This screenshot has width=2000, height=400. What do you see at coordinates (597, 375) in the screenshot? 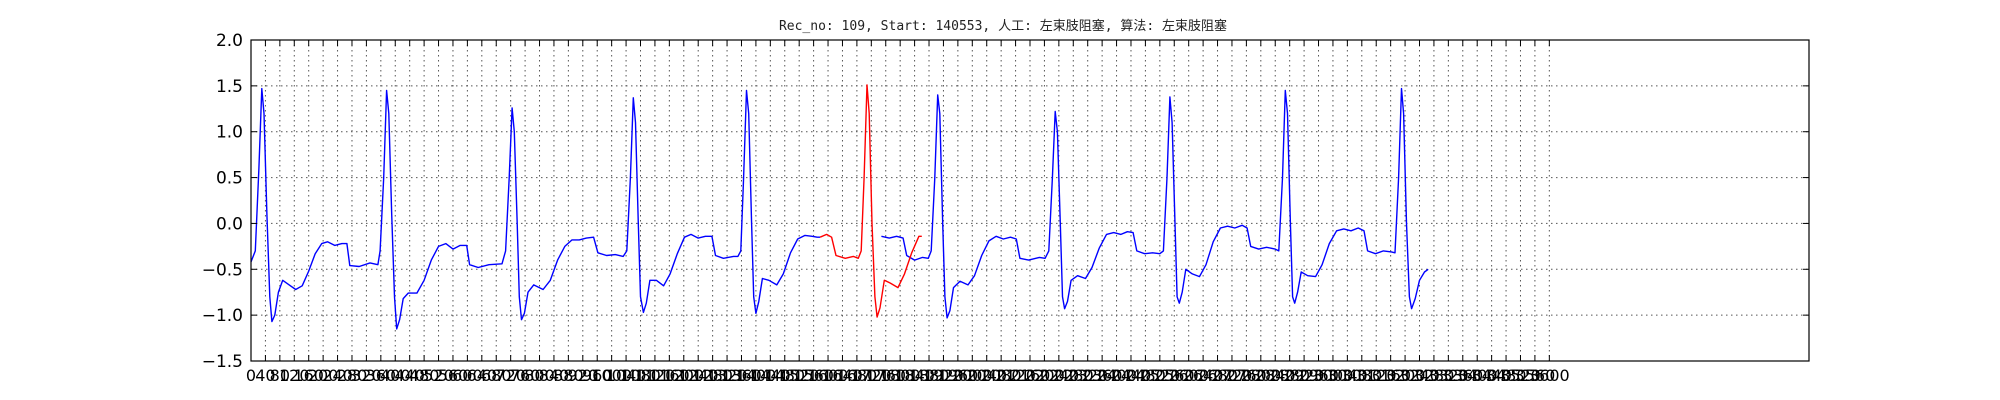
I see `x-tick-label: 960` at bounding box center [597, 375].